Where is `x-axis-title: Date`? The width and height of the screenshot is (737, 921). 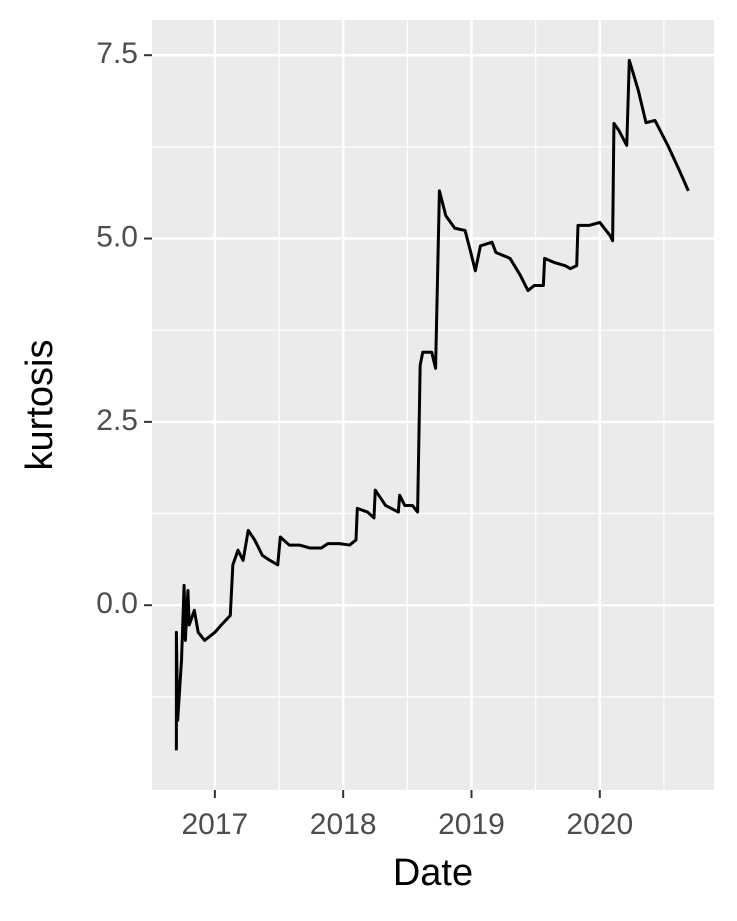 x-axis-title: Date is located at coordinates (433, 873).